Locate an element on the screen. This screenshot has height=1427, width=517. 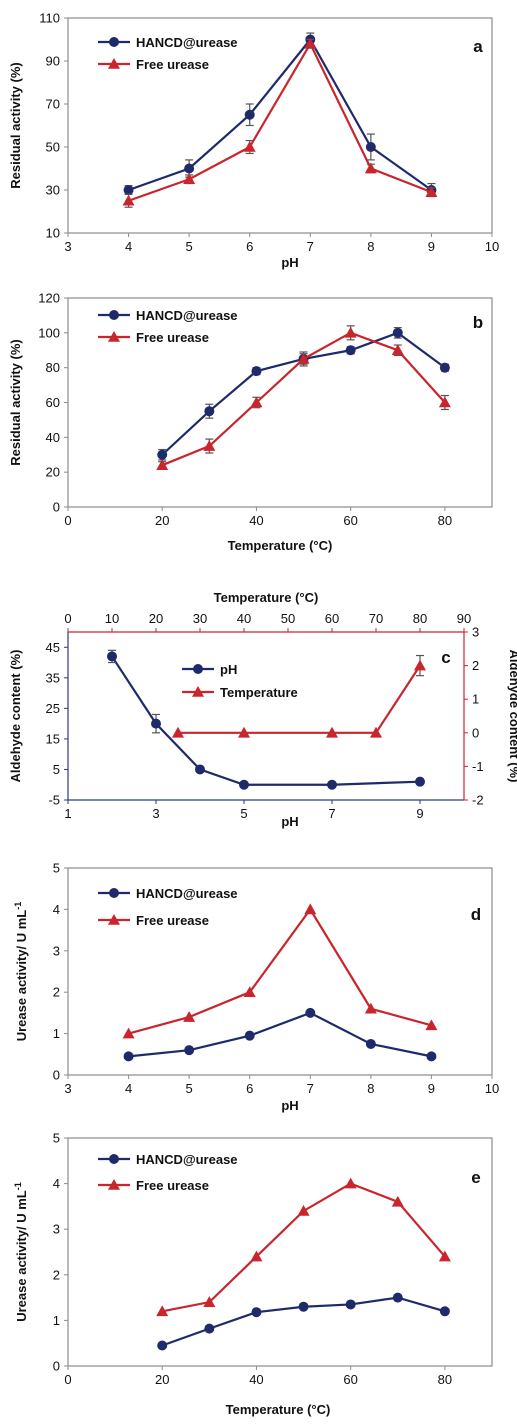
x-axis-title: pH is located at coordinates (289, 821).